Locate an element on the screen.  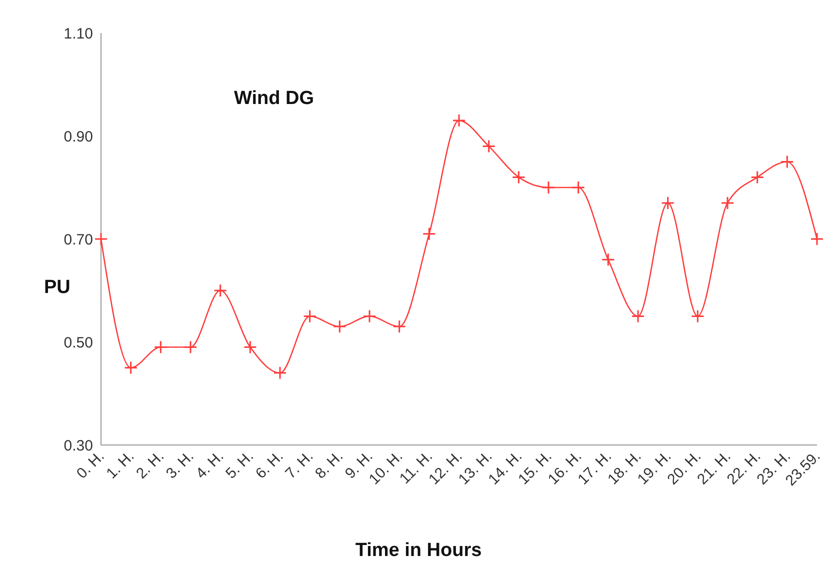
x-tick-label: 5. H. is located at coordinates (239, 465).